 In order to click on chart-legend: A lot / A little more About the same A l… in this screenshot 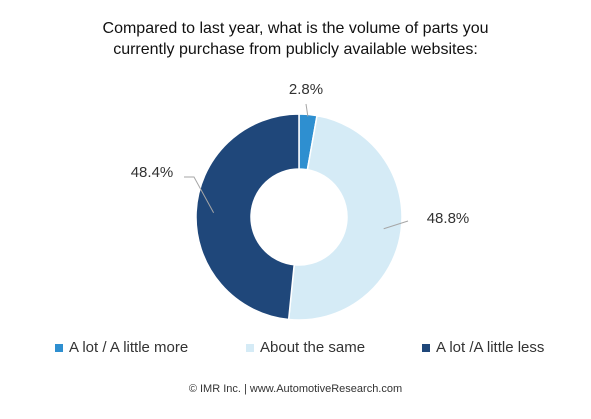, I will do `click(295, 352)`.